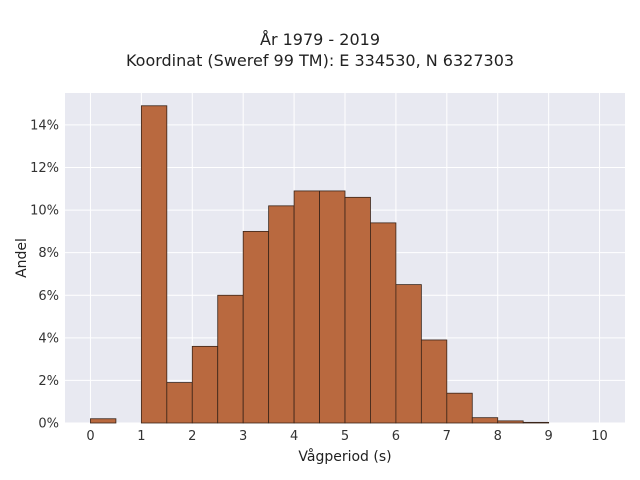  What do you see at coordinates (141, 436) in the screenshot?
I see `x-tick-label: 1` at bounding box center [141, 436].